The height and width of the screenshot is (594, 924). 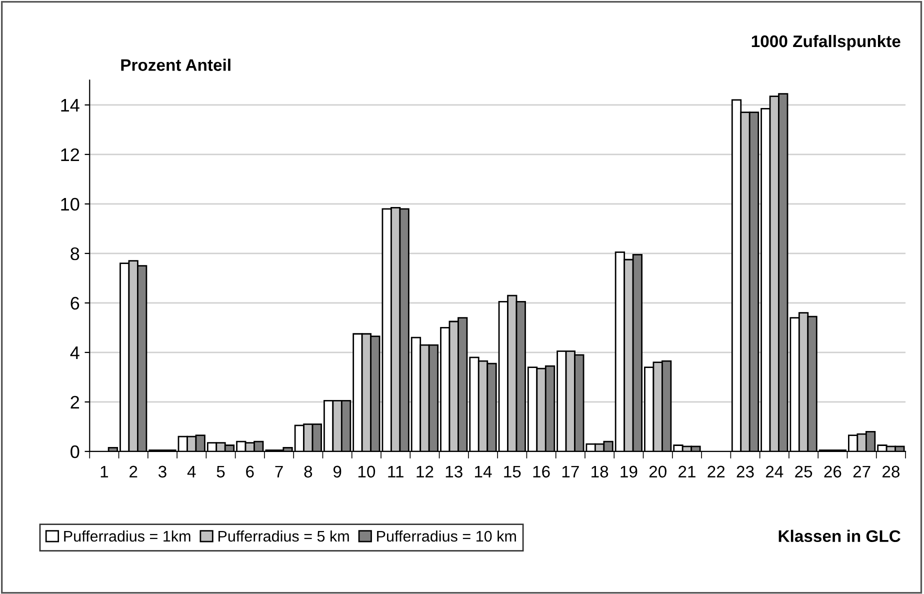 What do you see at coordinates (70, 204) in the screenshot?
I see `y-tick-label: 10` at bounding box center [70, 204].